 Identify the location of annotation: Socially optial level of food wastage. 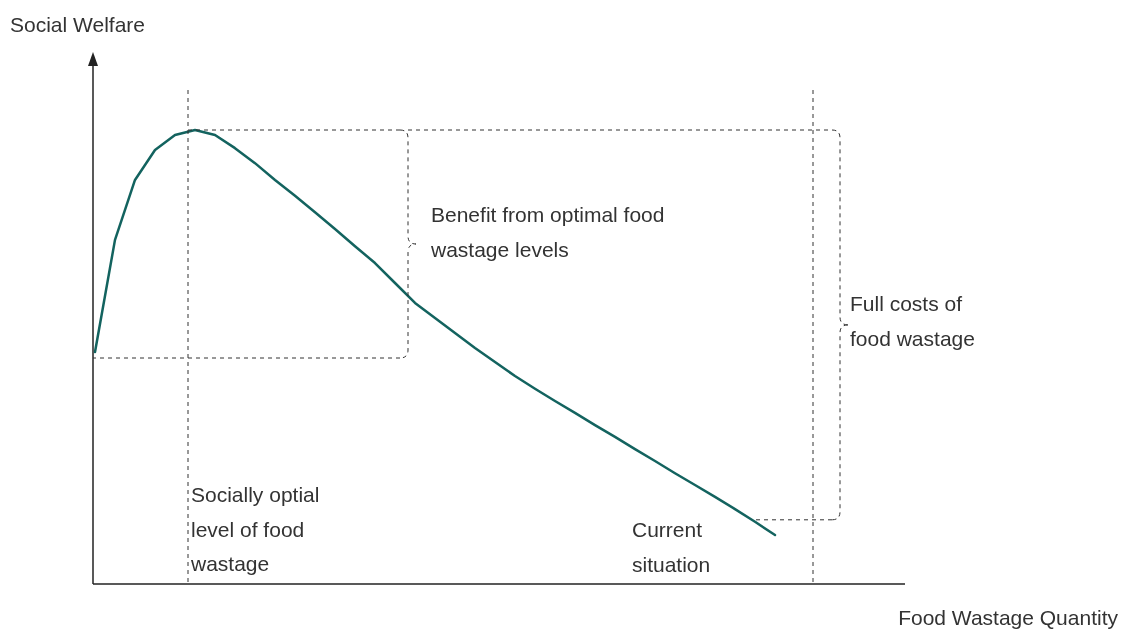
(255, 529).